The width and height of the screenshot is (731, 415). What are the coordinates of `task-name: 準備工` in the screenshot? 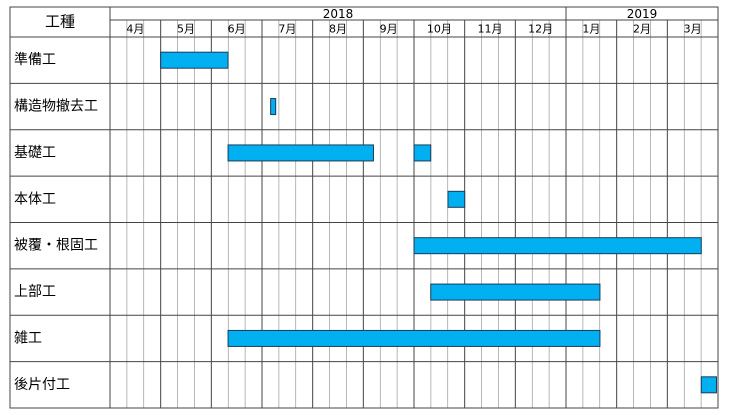 It's located at (35, 60).